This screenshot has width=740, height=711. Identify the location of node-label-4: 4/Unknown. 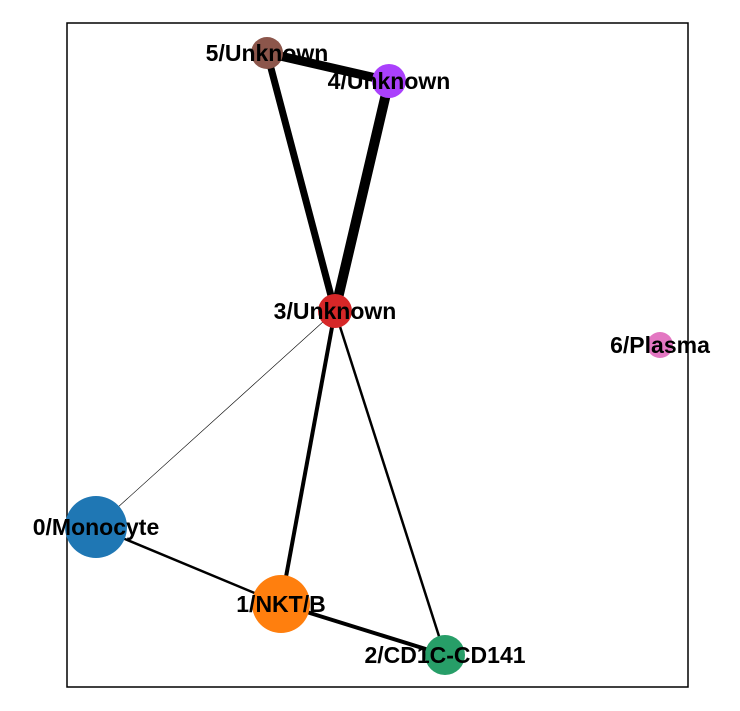
(389, 81).